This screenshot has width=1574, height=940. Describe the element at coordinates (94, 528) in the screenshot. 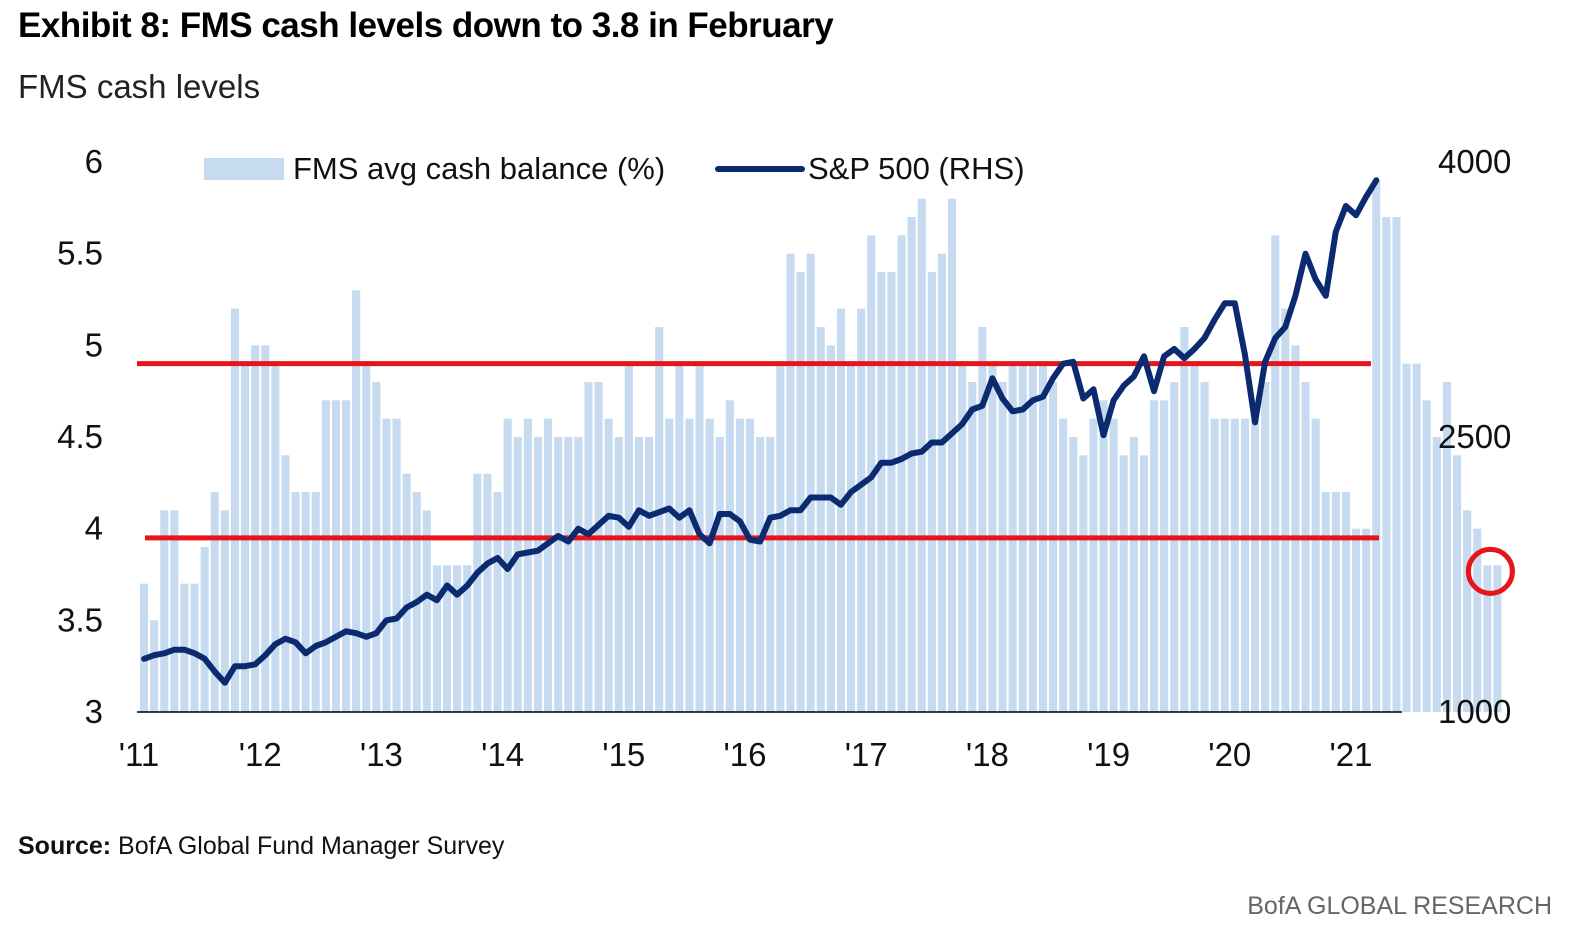

I see `left-tick-label: 4` at that location.